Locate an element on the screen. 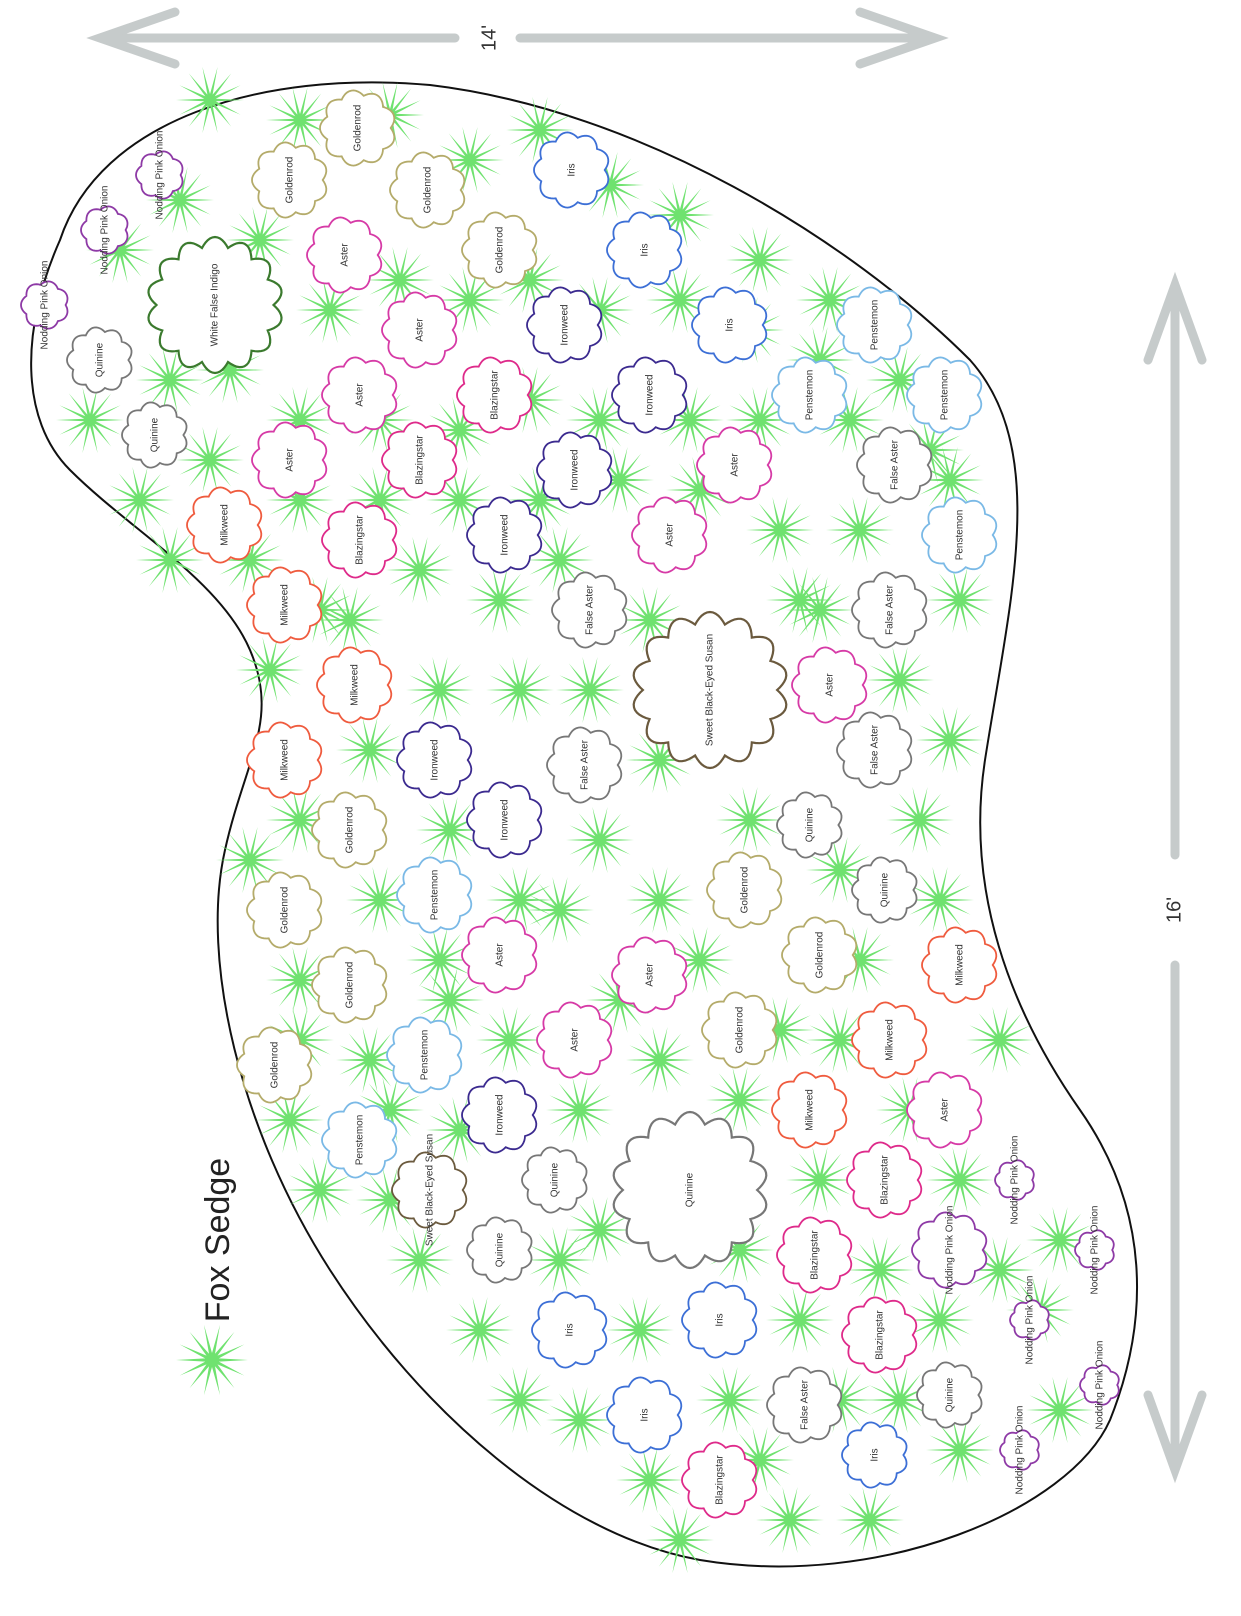 Image resolution: width=1241 pixels, height=1616 pixels. plant-false-aster: False Aster is located at coordinates (874, 750).